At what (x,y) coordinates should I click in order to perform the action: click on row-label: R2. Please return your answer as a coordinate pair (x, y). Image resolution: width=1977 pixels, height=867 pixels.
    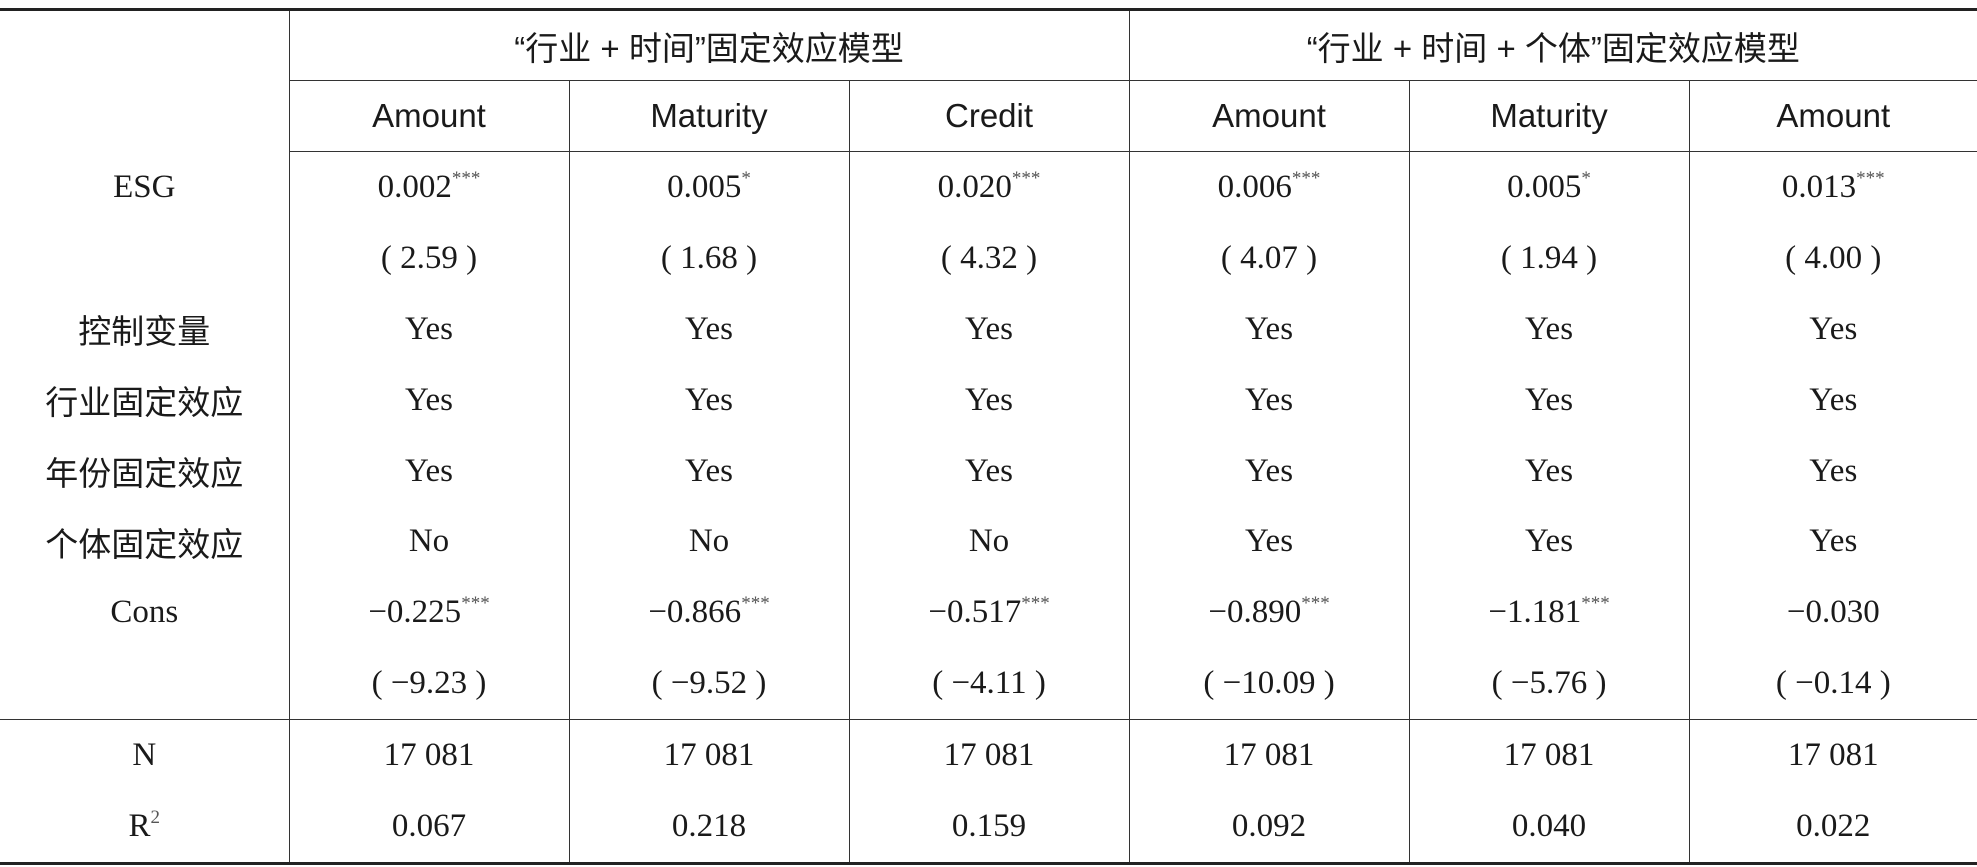
    Looking at the image, I should click on (144, 827).